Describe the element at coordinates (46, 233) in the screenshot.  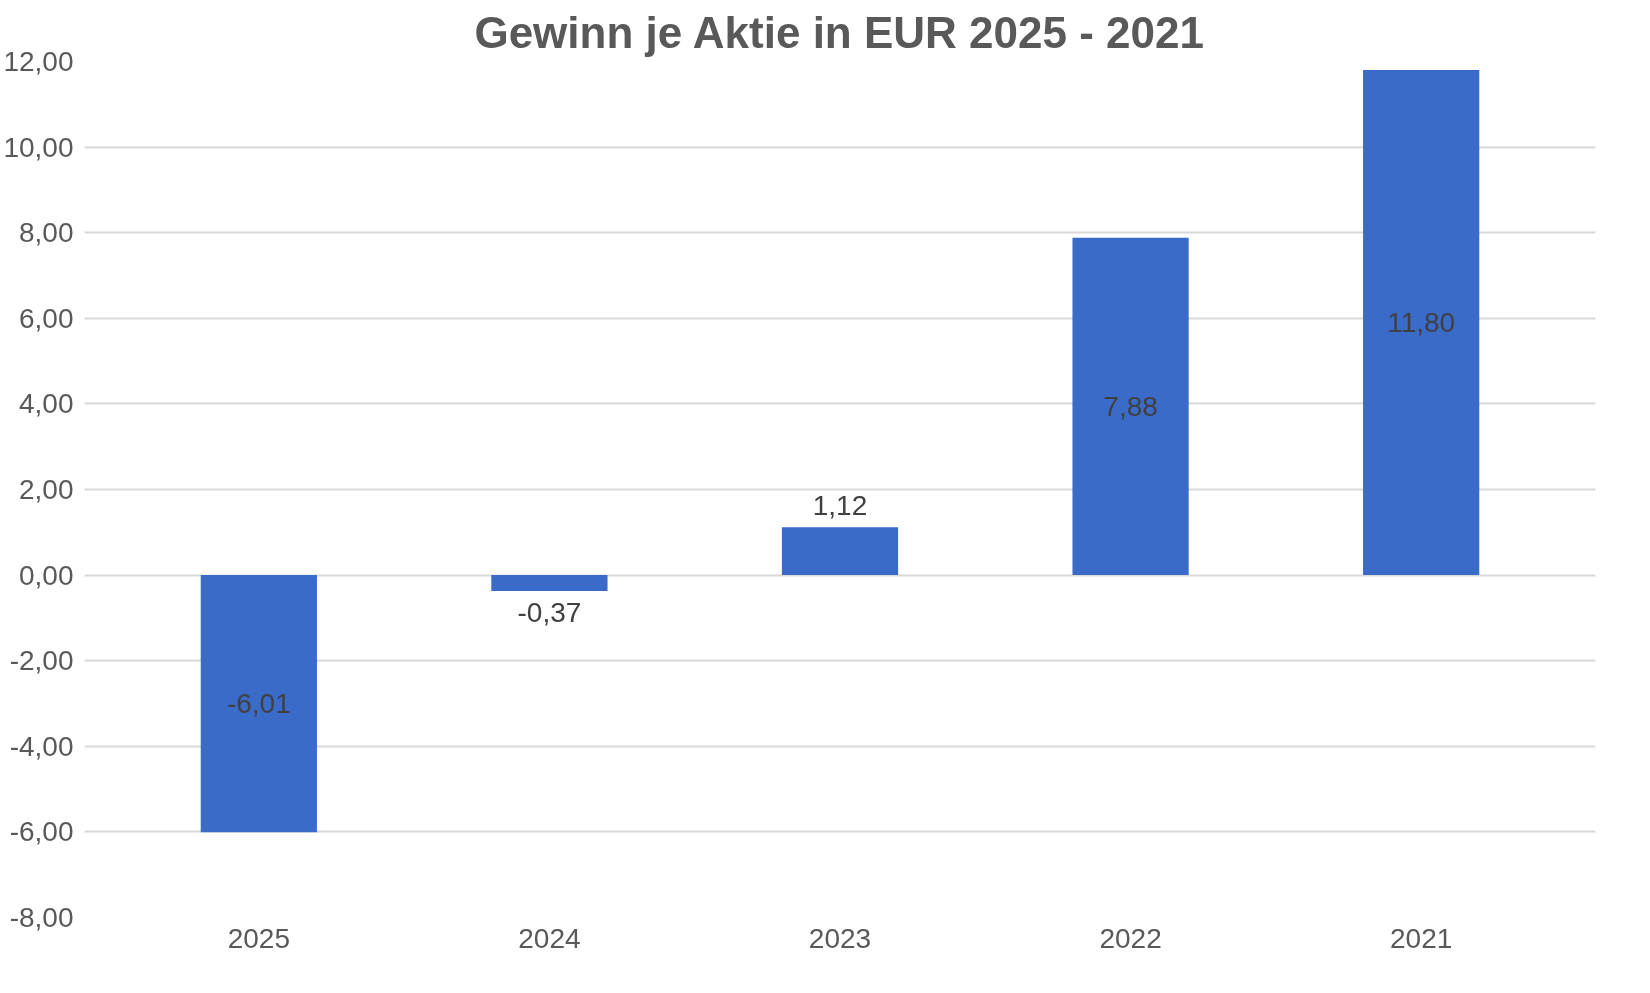
I see `y-tick-label: 8,00` at that location.